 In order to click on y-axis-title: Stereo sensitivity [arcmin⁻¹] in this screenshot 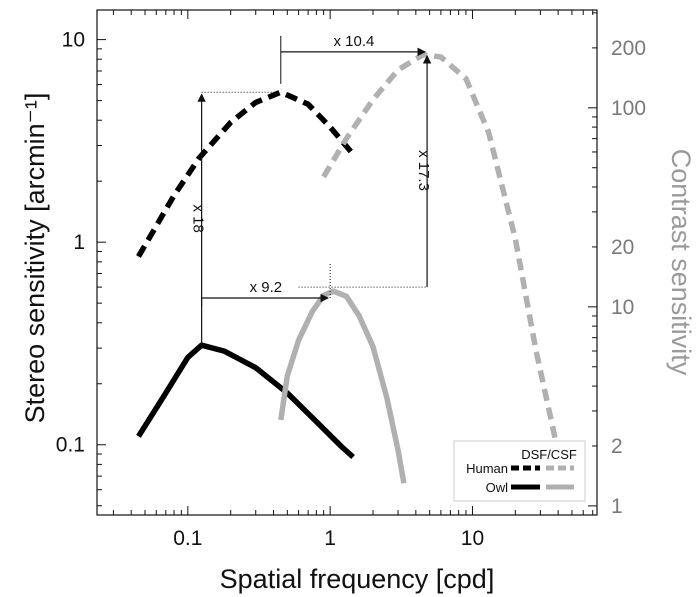, I will do `click(35, 258)`.